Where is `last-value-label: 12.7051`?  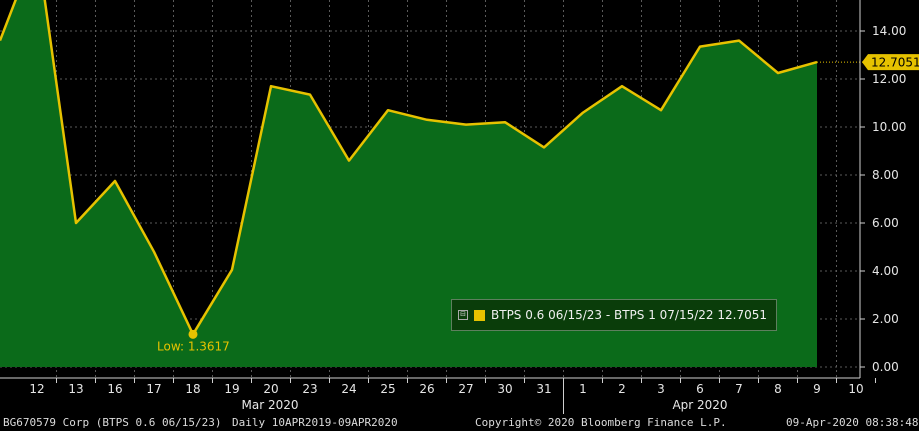
last-value-label: 12.7051 is located at coordinates (895, 63).